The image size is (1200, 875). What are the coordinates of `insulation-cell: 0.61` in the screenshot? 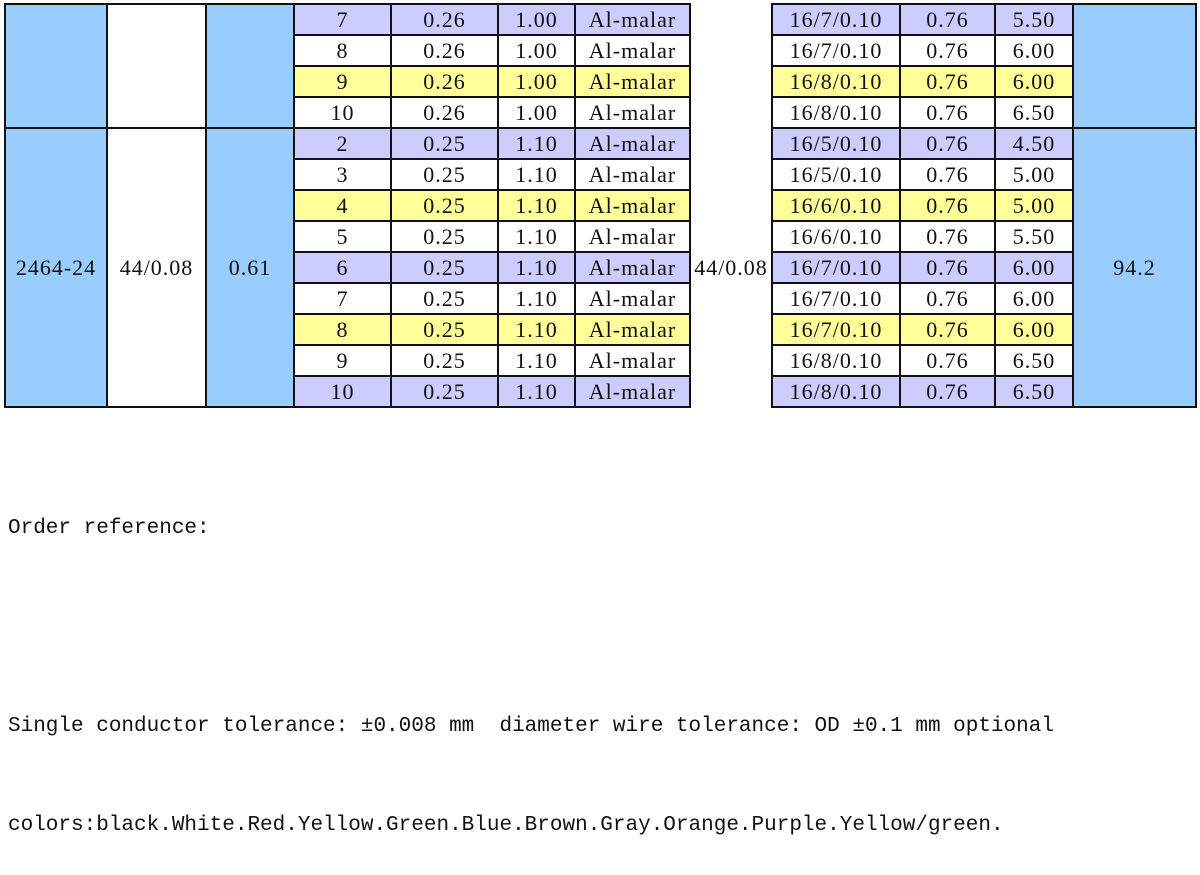 It's located at (250, 267).